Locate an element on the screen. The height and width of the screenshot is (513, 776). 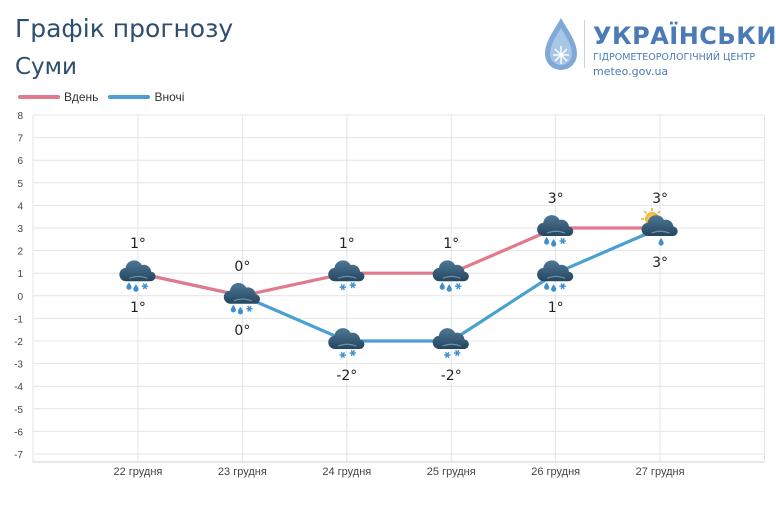
x-tick-label: 27 грудня is located at coordinates (660, 472).